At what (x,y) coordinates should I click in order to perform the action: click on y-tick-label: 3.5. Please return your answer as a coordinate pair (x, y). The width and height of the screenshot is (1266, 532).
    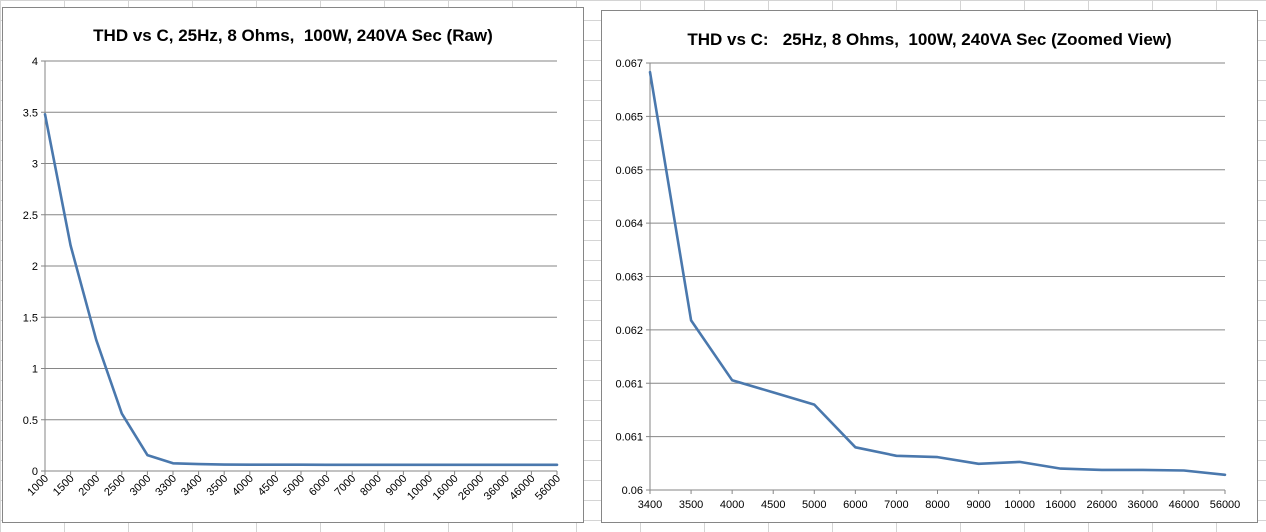
    Looking at the image, I should click on (30, 113).